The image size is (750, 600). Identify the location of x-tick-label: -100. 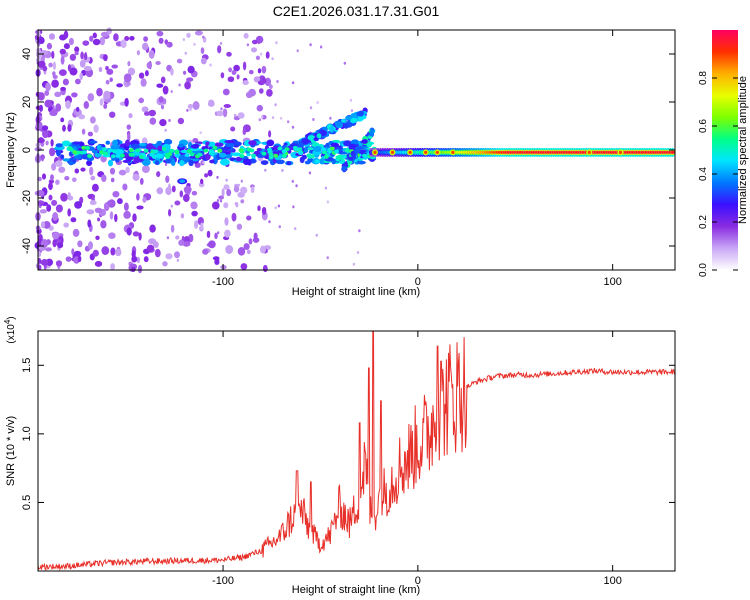
(223, 282).